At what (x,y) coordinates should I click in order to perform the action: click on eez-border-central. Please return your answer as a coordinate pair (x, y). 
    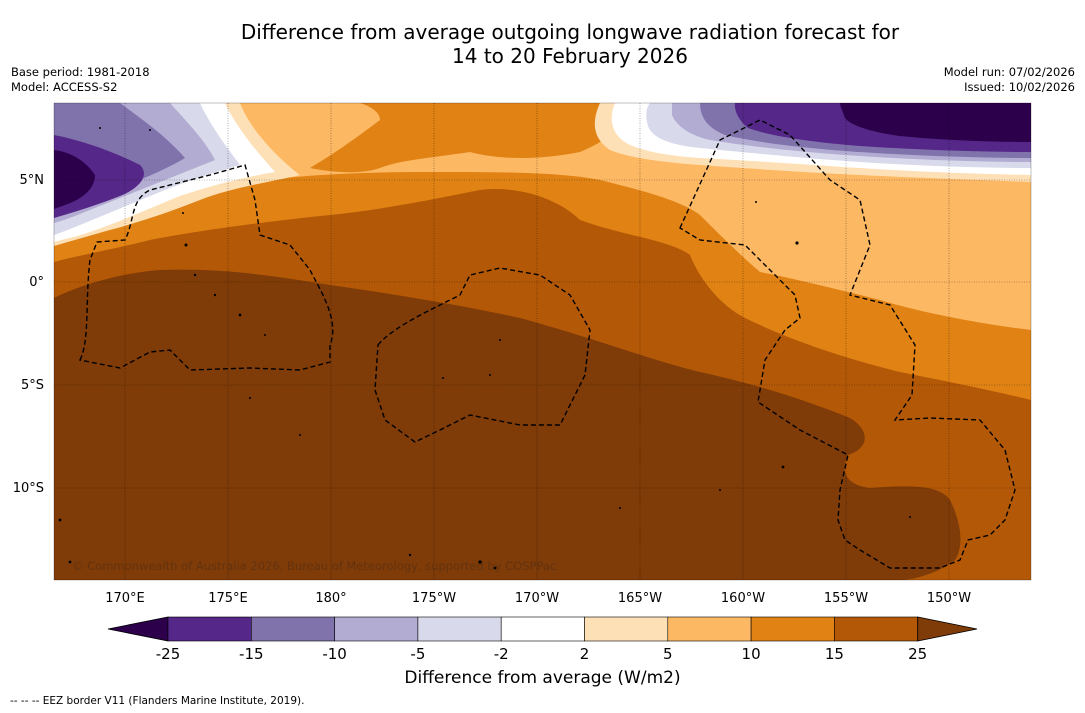
    Looking at the image, I should click on (482, 355).